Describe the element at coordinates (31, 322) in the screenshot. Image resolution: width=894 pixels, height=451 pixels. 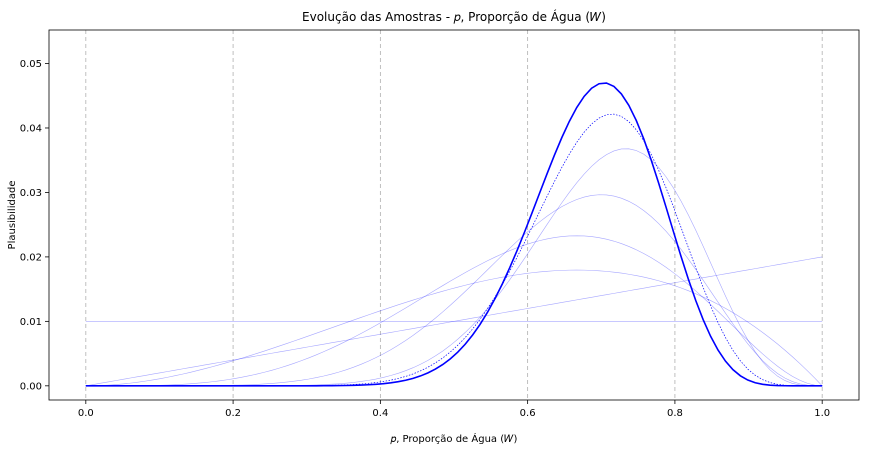
I see `y-tick-label: 0.01` at that location.